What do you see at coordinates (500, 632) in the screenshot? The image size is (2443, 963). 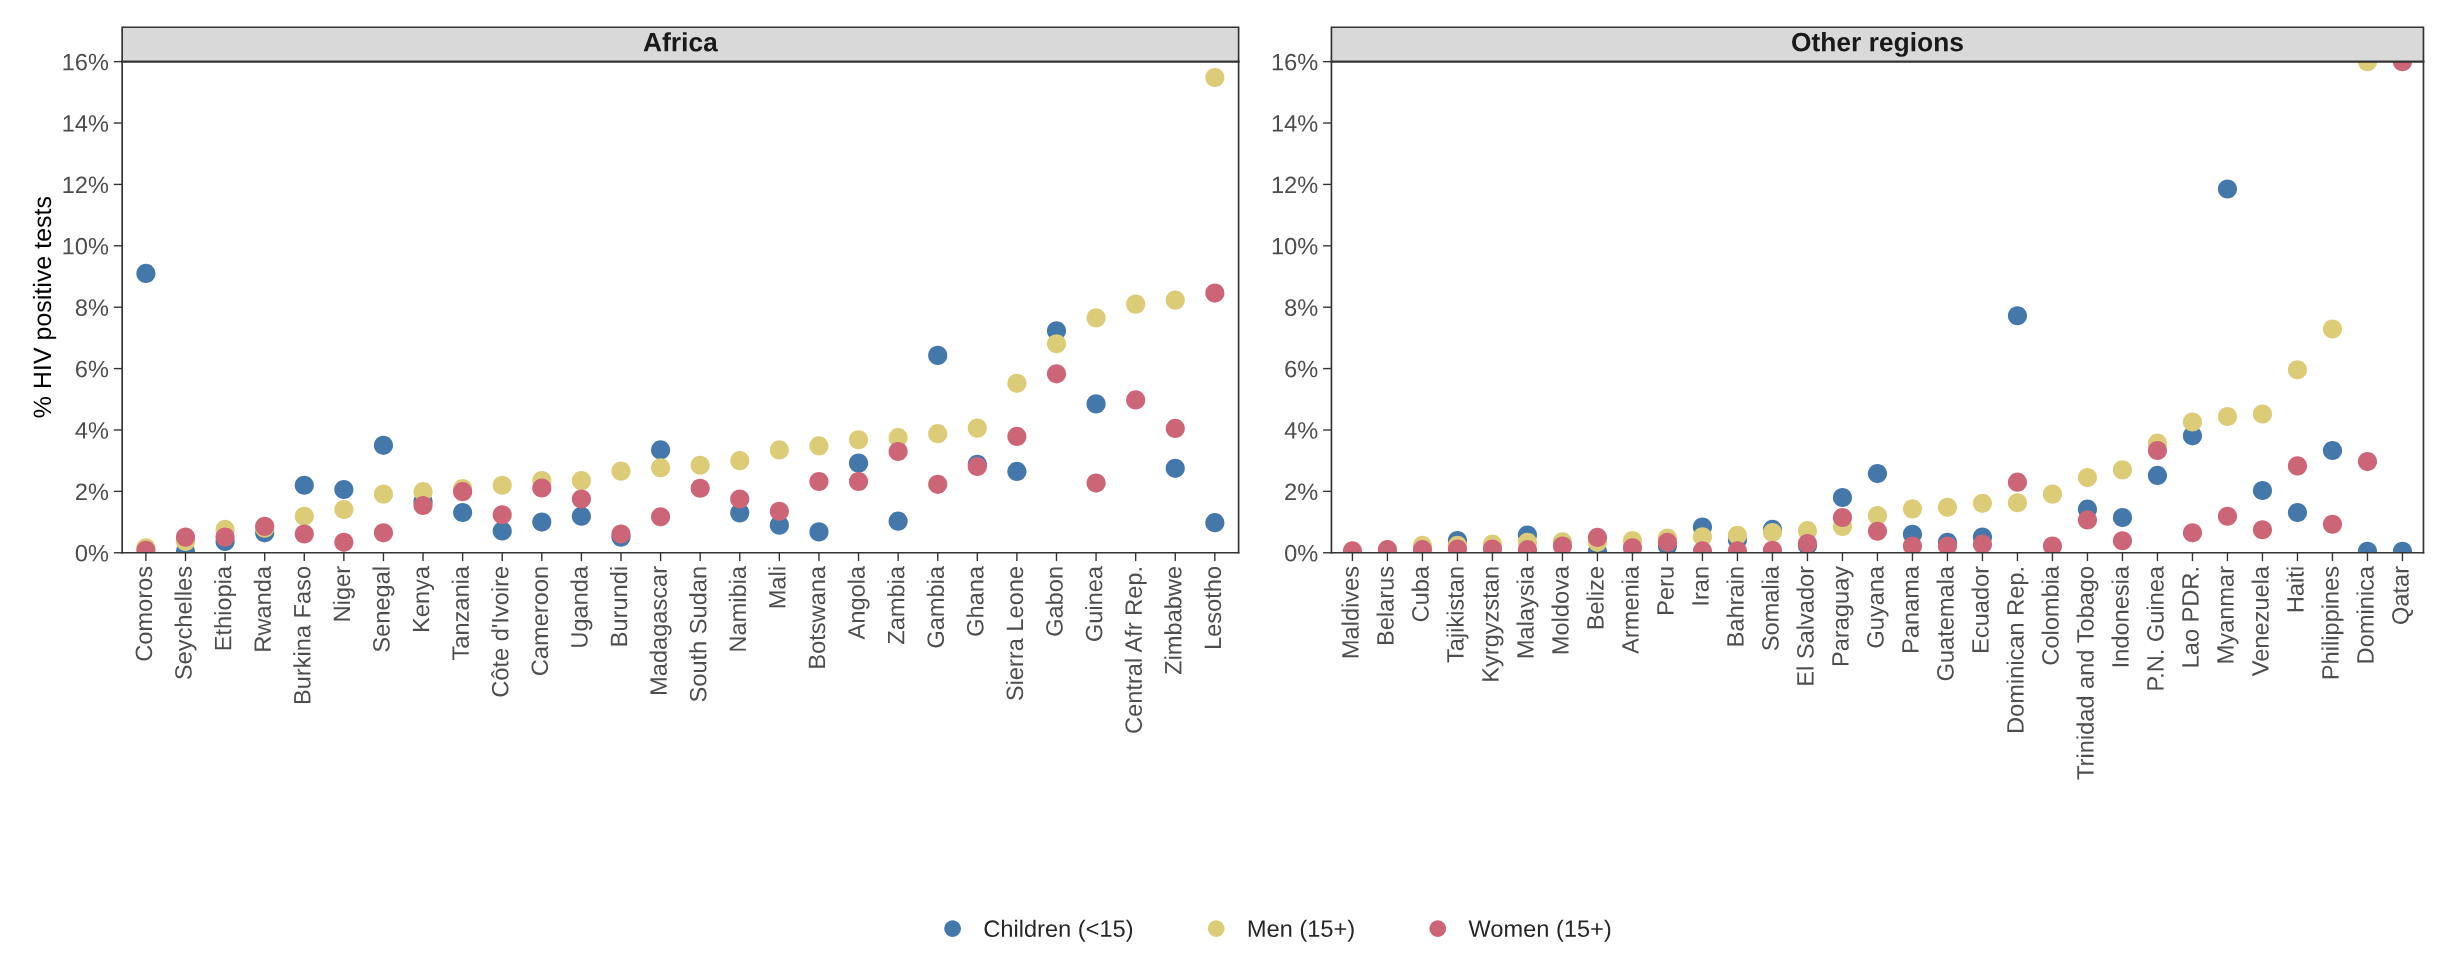 I see `x-tick-label: Côte d'Ivoire` at bounding box center [500, 632].